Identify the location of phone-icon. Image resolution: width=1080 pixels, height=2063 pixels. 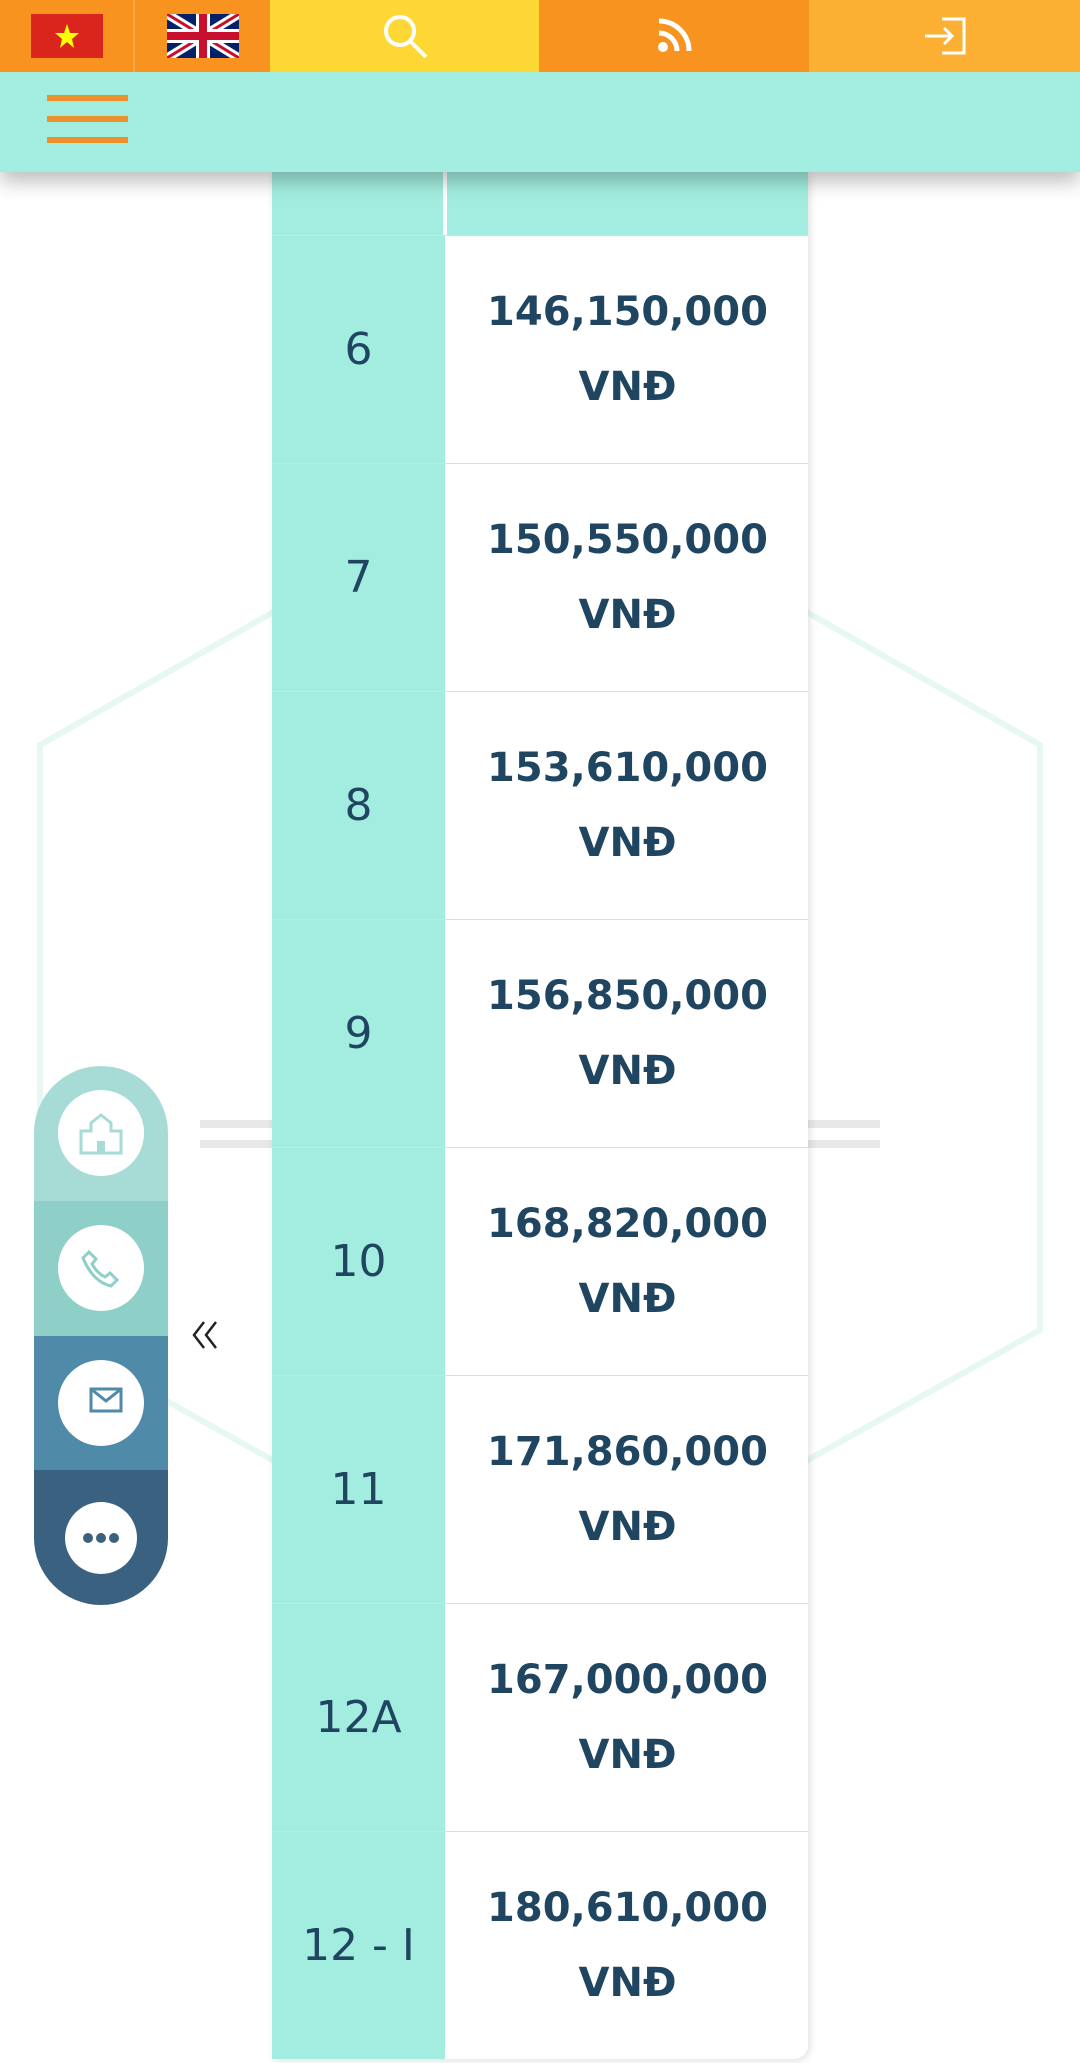
(100, 1269).